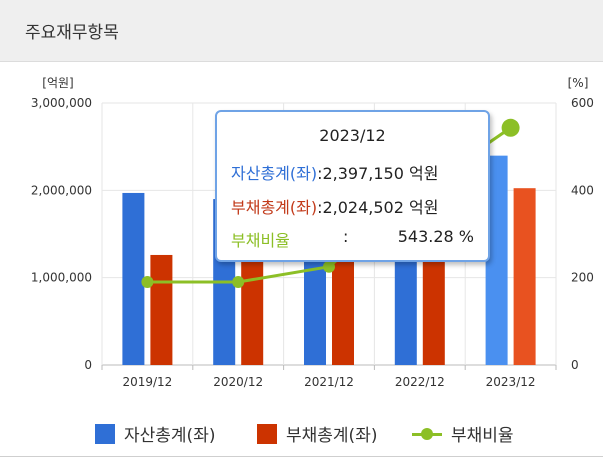 The image size is (603, 467). I want to click on tooltip-debt-label: 부채총계(좌), so click(274, 207).